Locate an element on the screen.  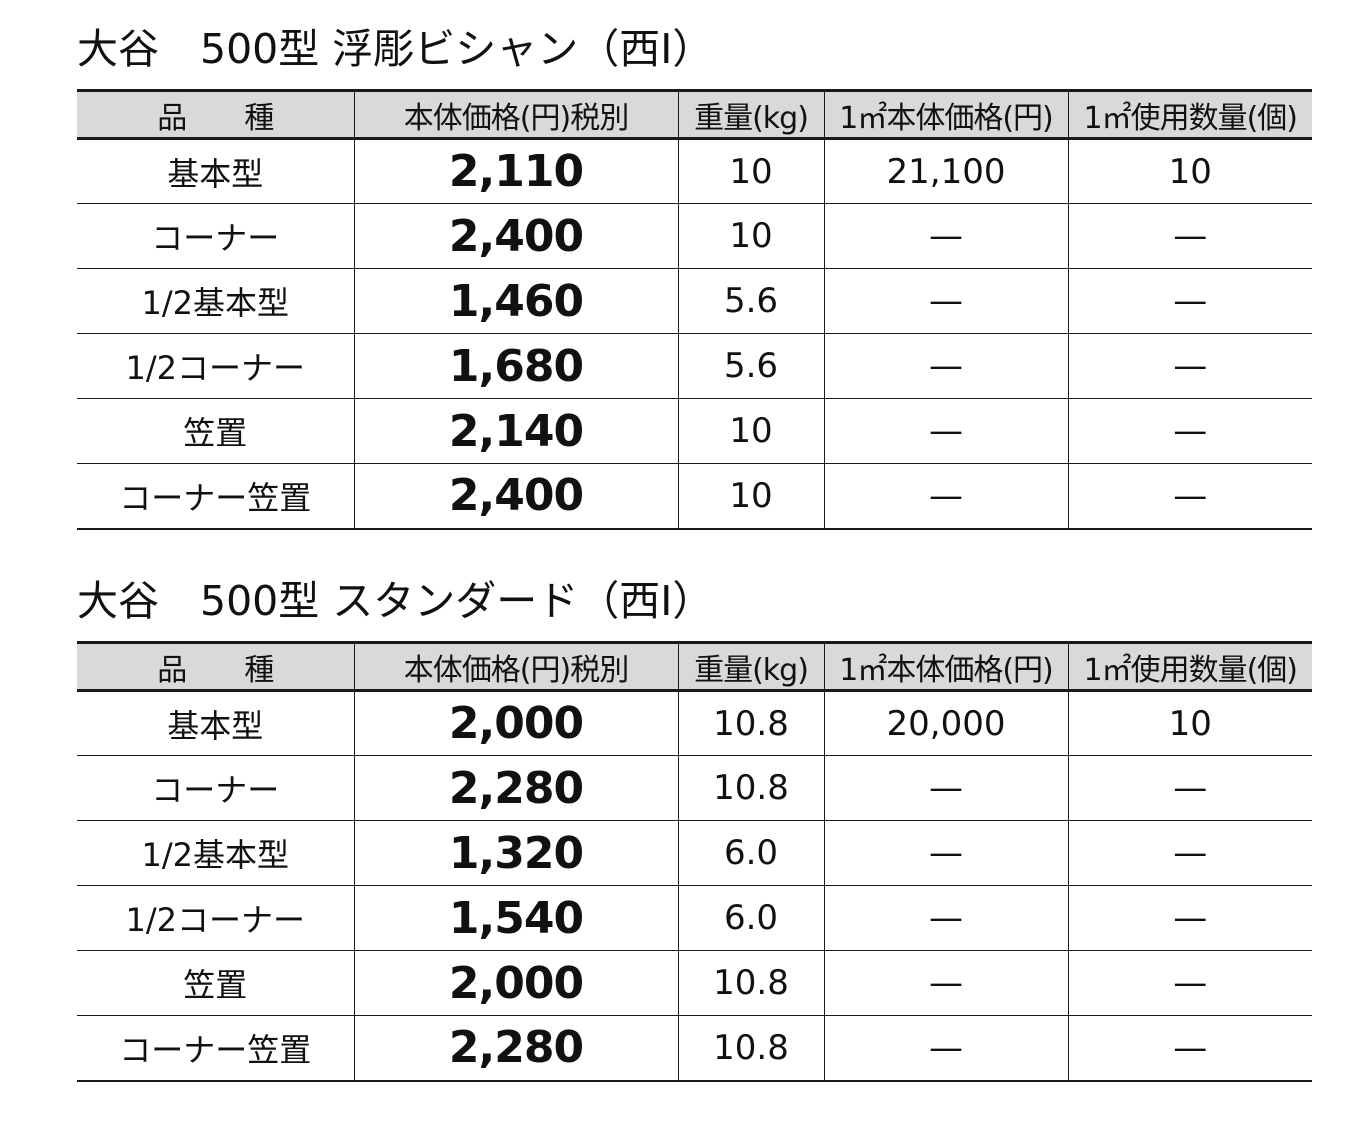
table-row: 笠置 2,140 10 — — is located at coordinates (694, 431).